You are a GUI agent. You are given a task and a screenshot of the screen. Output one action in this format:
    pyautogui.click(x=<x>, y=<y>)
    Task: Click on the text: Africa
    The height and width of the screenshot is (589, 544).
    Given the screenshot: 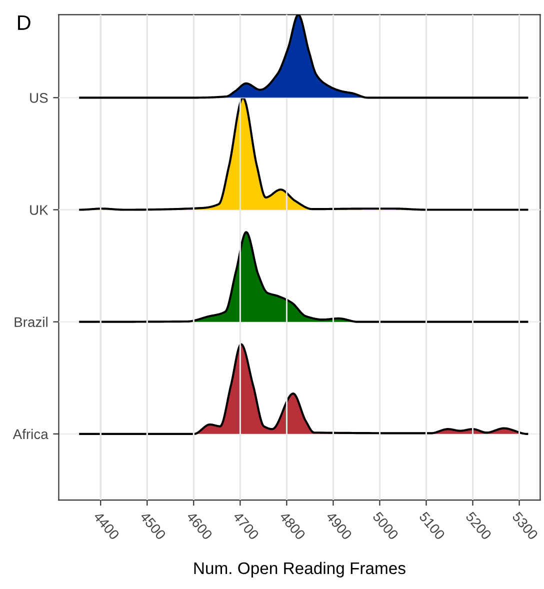 What is the action you would take?
    pyautogui.click(x=30, y=434)
    